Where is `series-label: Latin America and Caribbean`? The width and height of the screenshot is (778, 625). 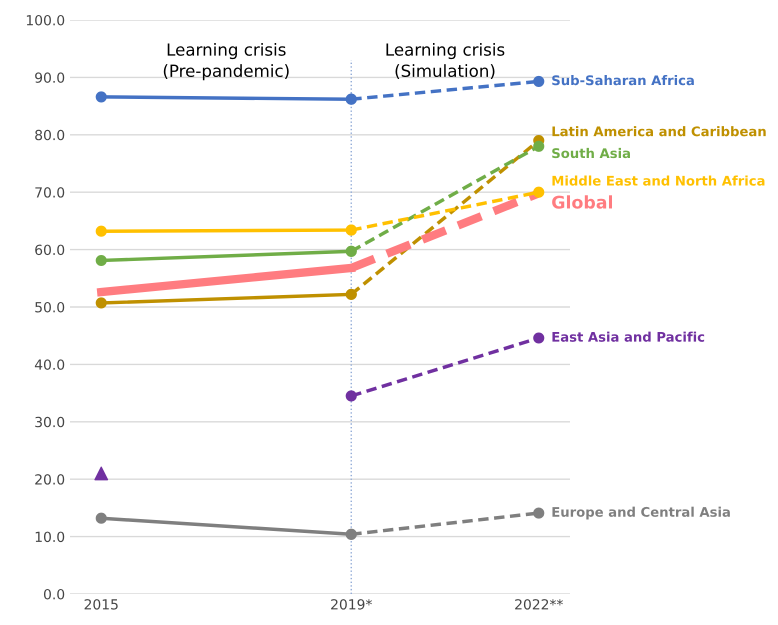
series-label: Latin America and Caribbean is located at coordinates (659, 131).